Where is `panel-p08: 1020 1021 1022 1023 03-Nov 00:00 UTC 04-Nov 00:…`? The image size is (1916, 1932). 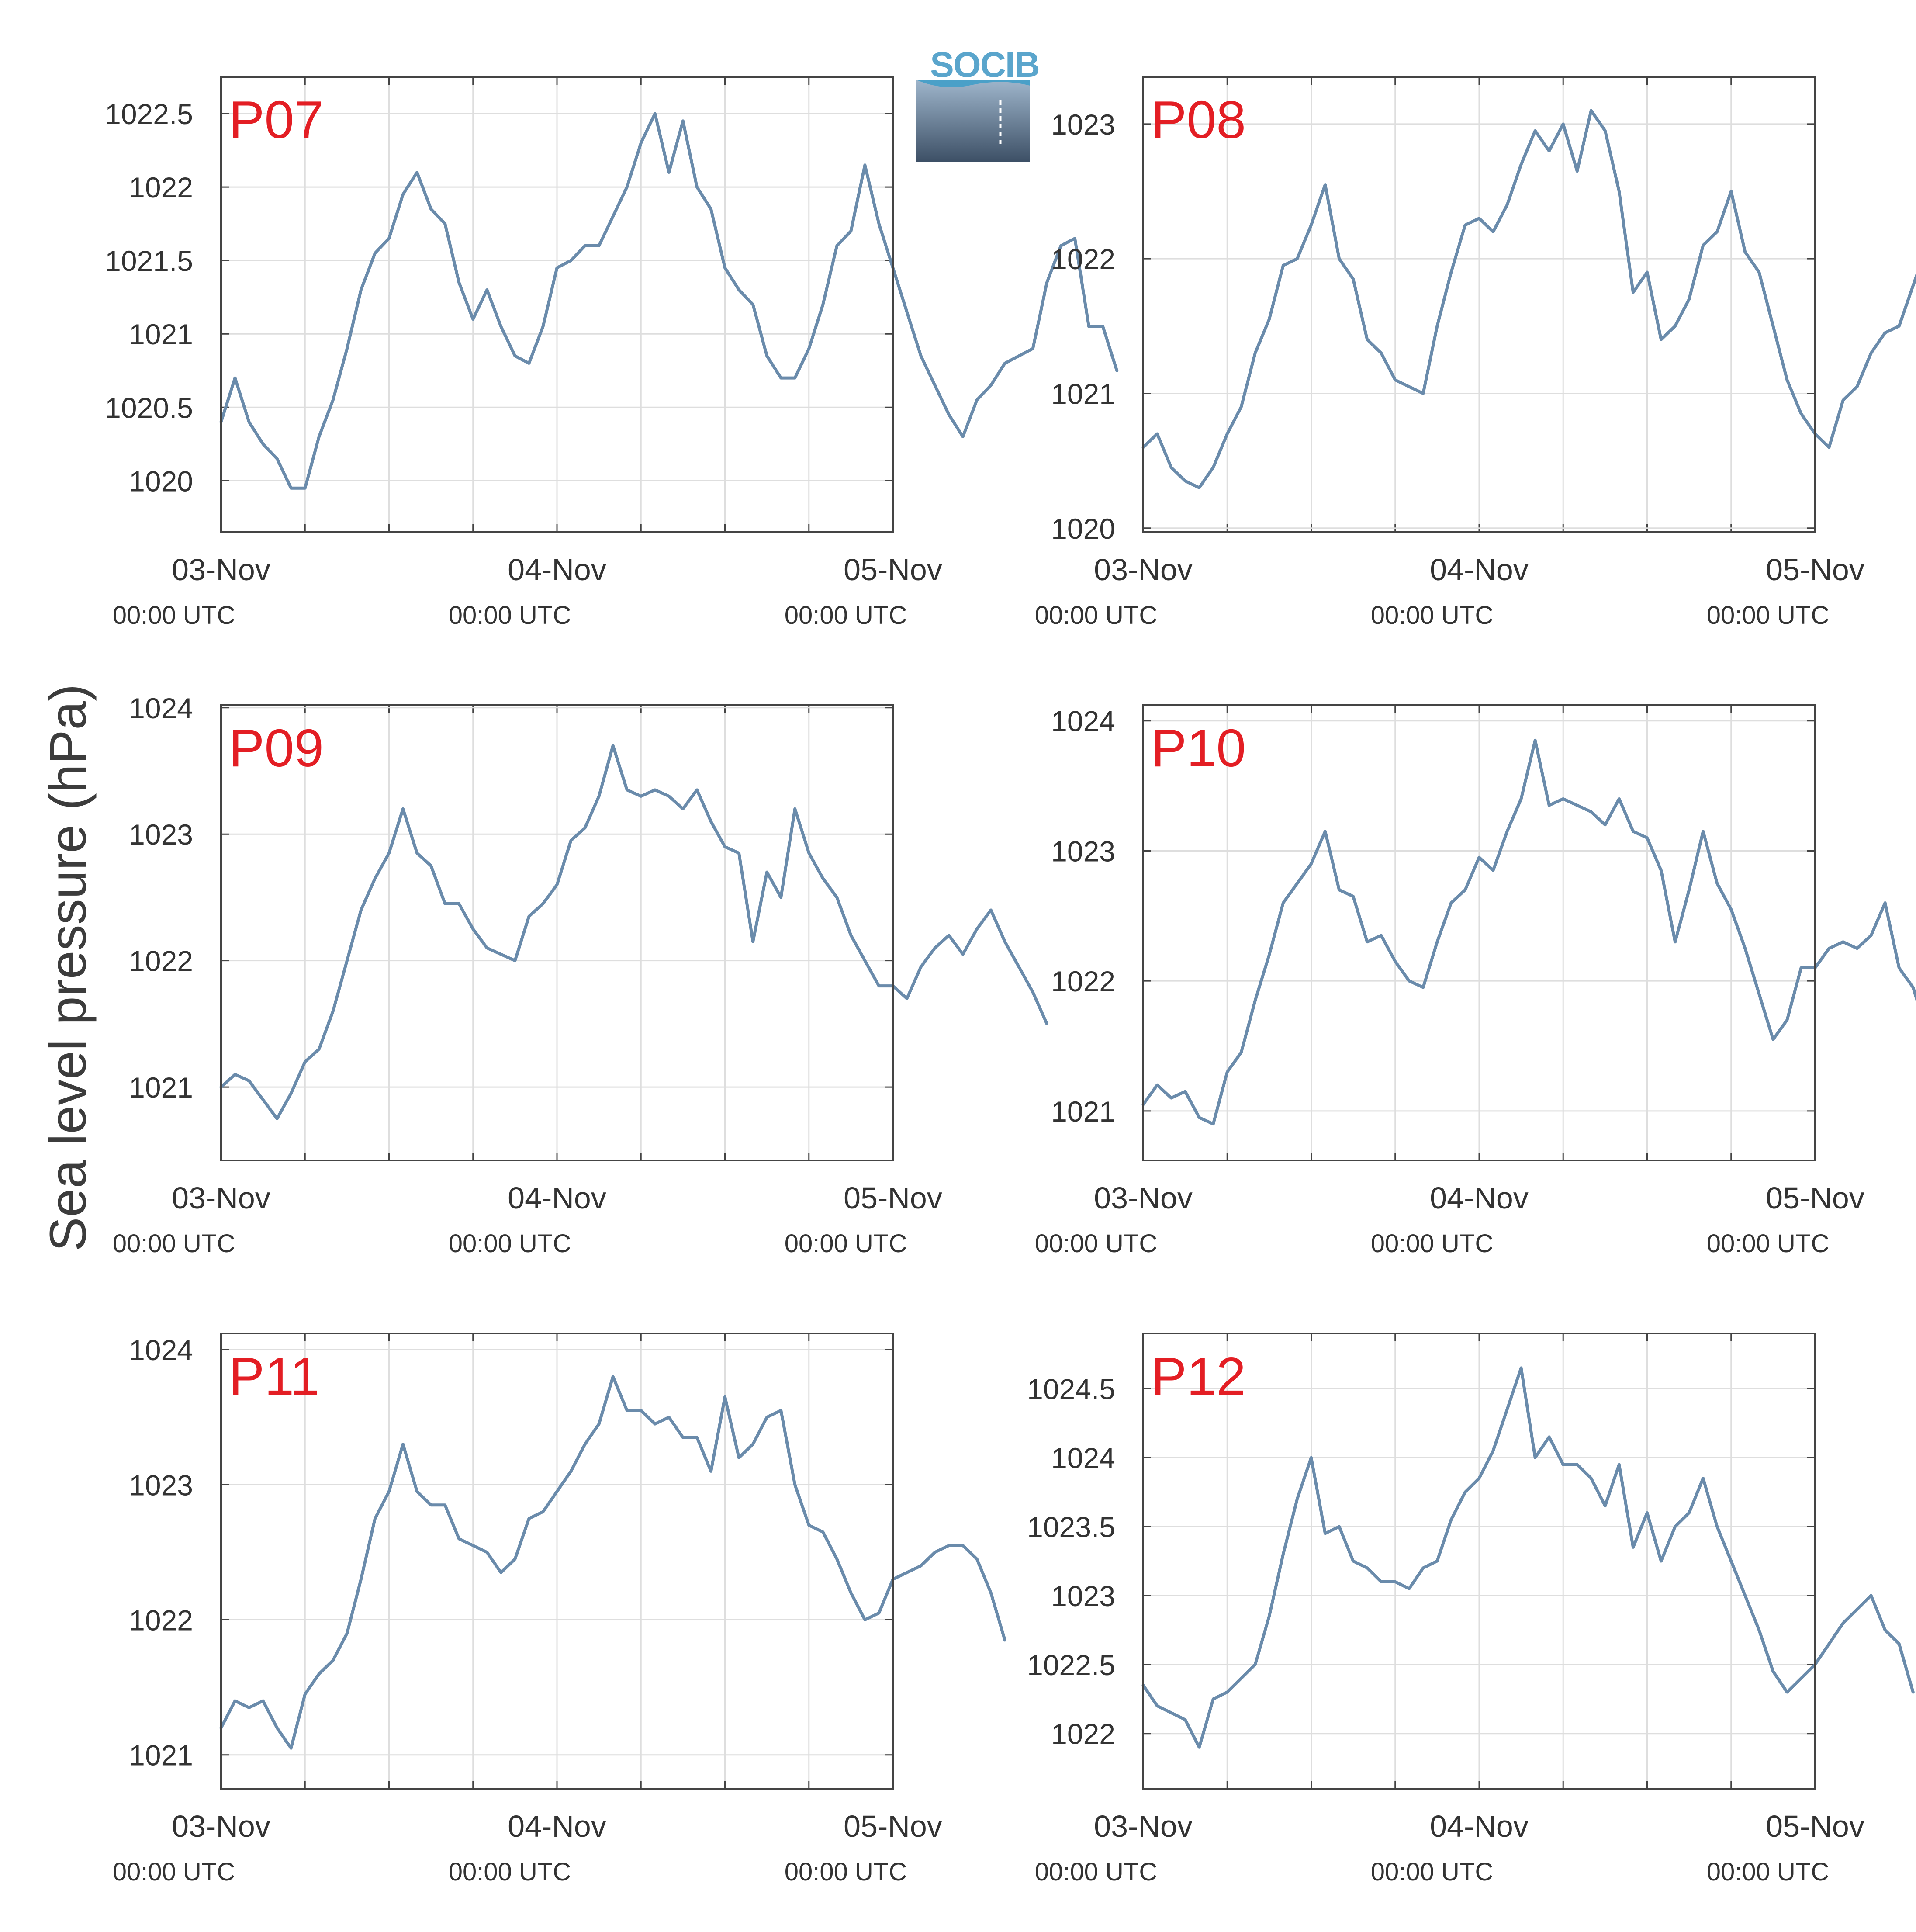
panel-p08: 1020 1021 1022 1023 03-Nov 00:00 UTC 04-Nov 00:… is located at coordinates (1475, 353).